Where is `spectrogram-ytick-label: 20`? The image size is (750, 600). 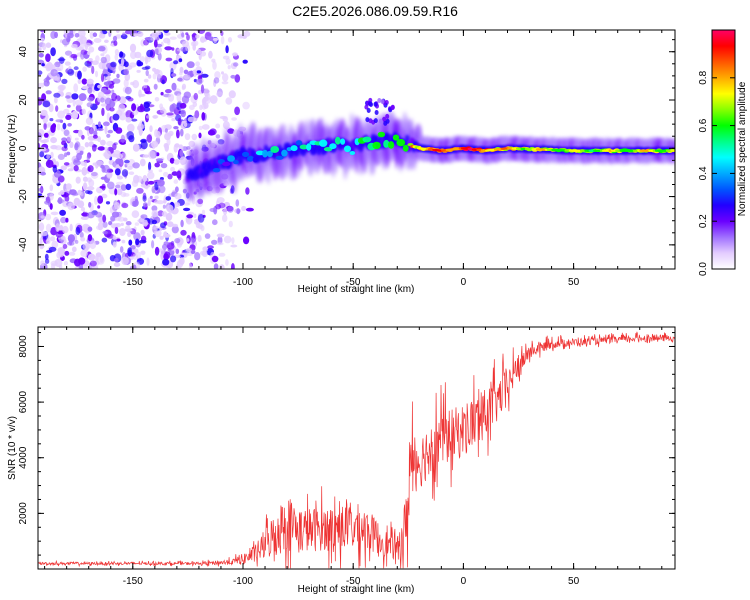
spectrogram-ytick-label: 20 is located at coordinates (23, 100).